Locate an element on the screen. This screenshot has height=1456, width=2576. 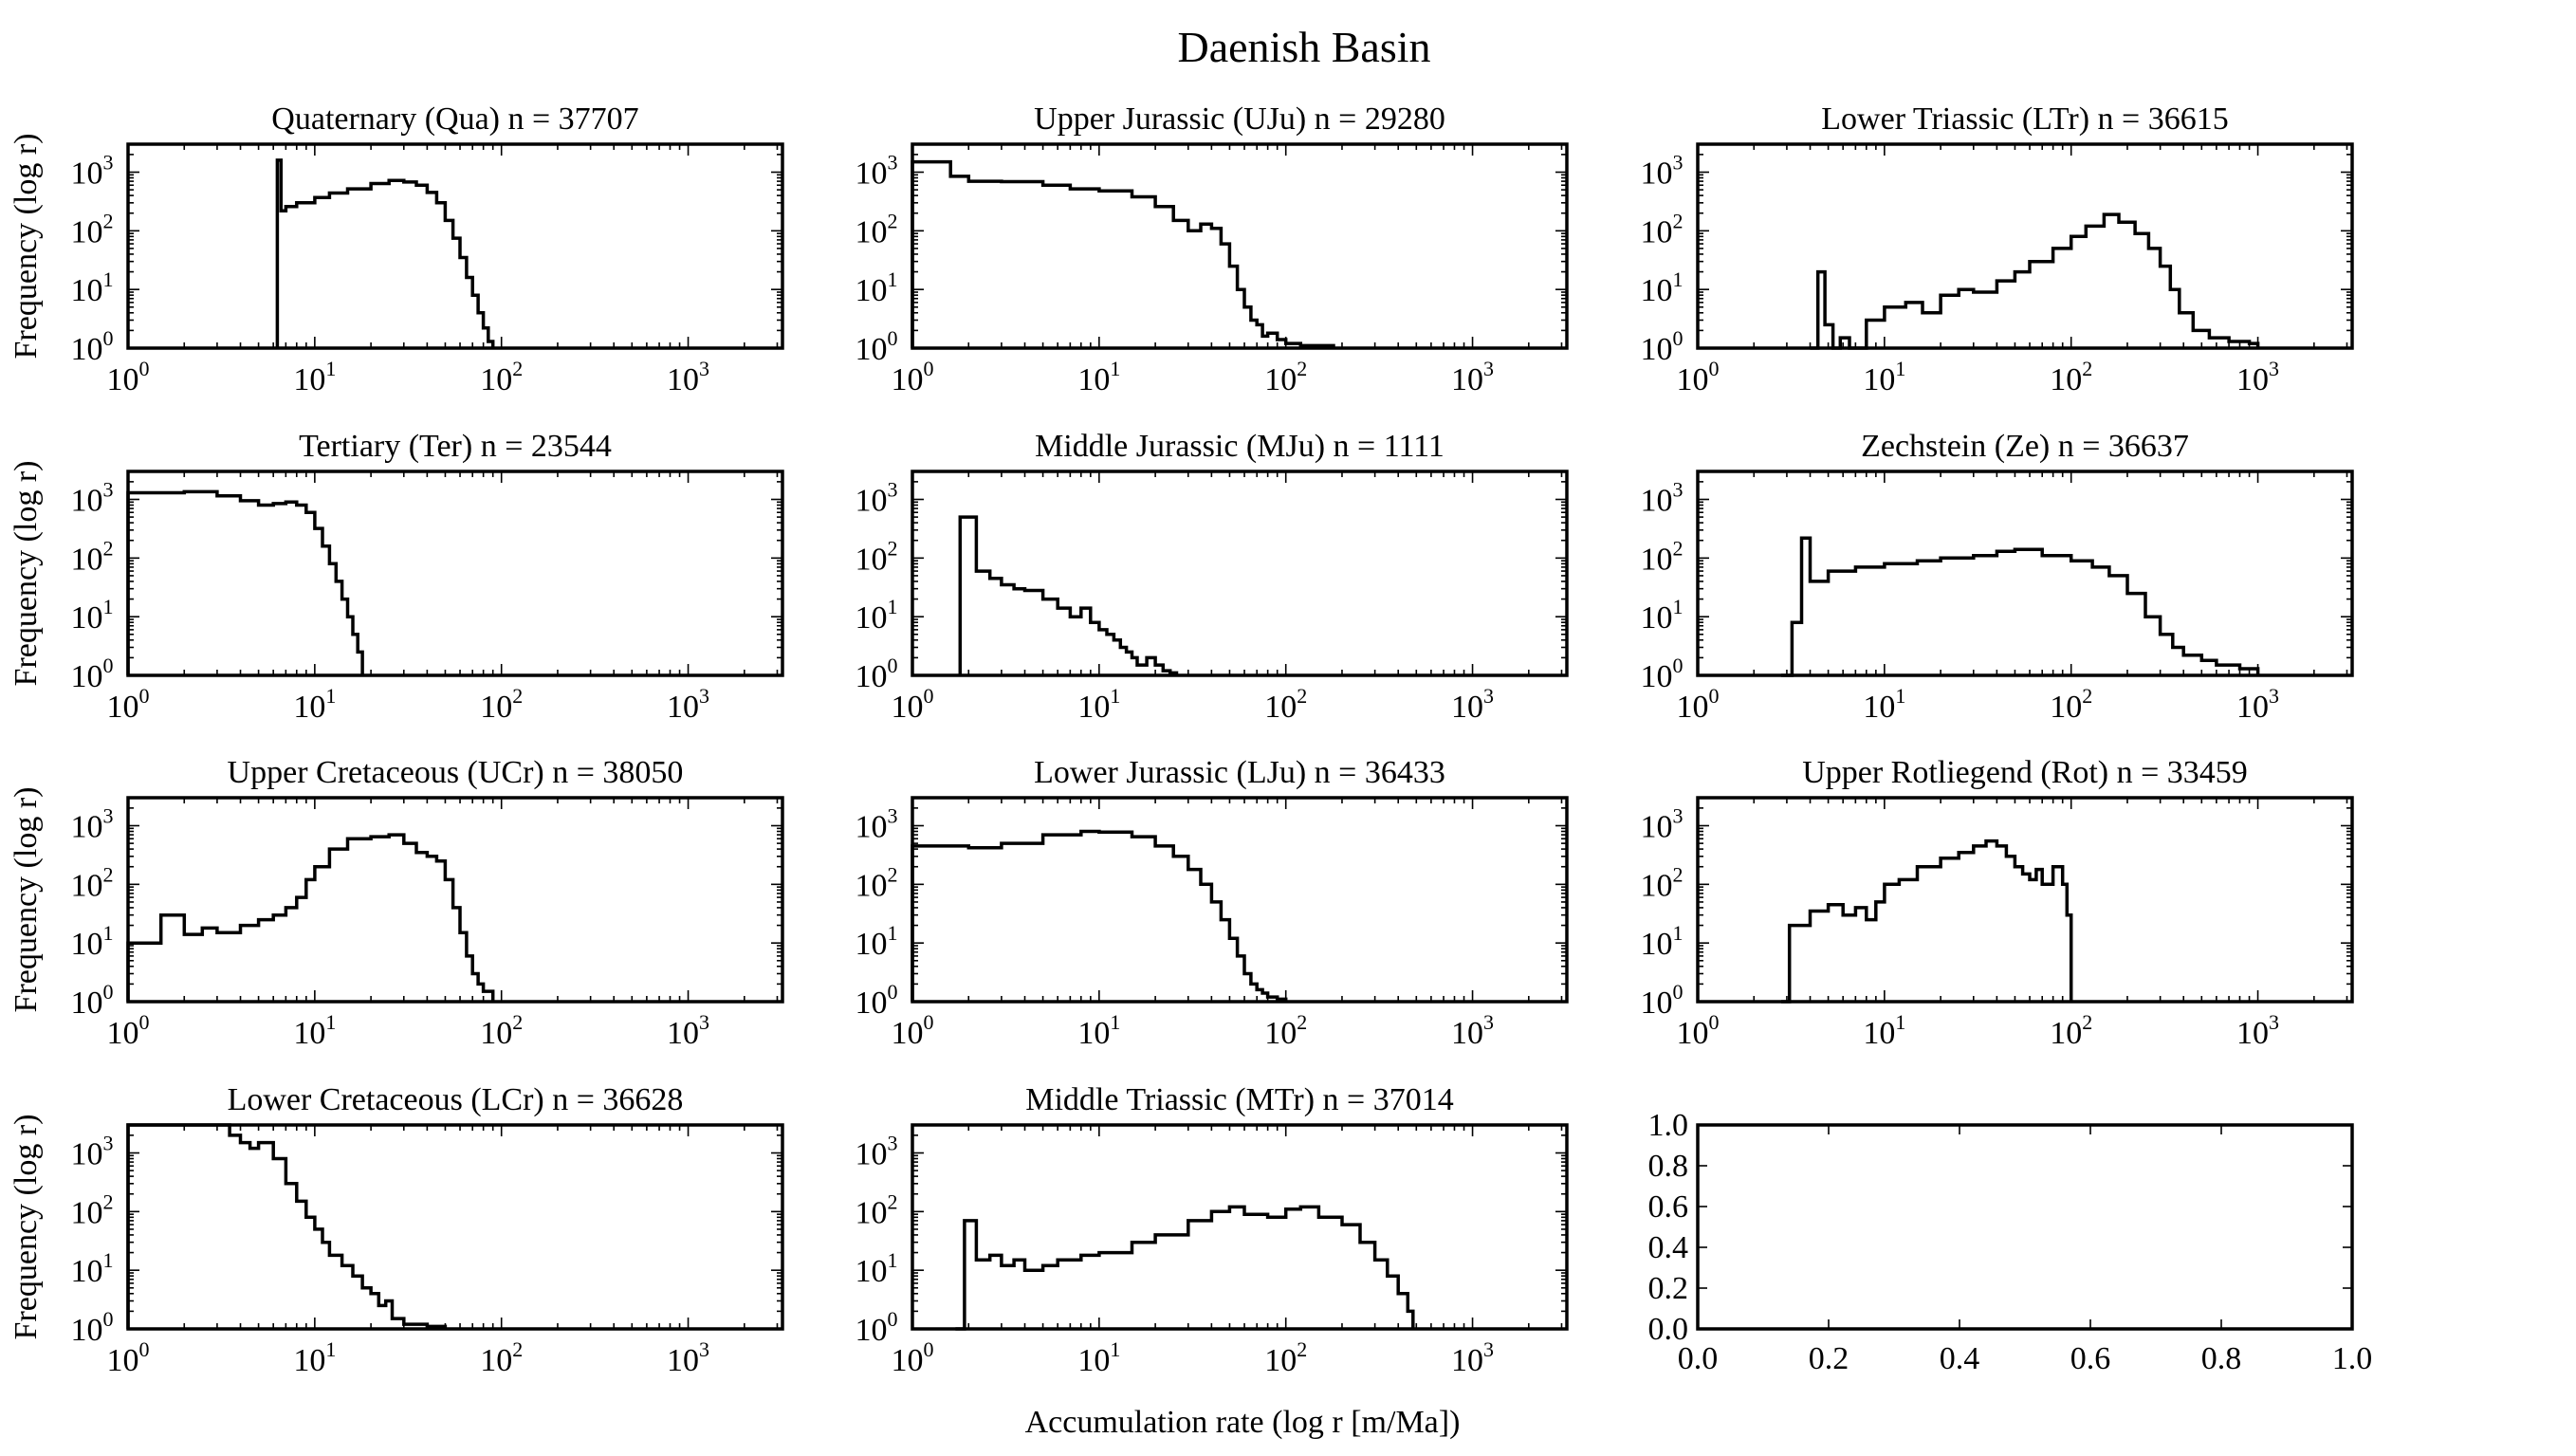
panel-title: Quaternary (Qua) n = 37707 is located at coordinates (454, 119).